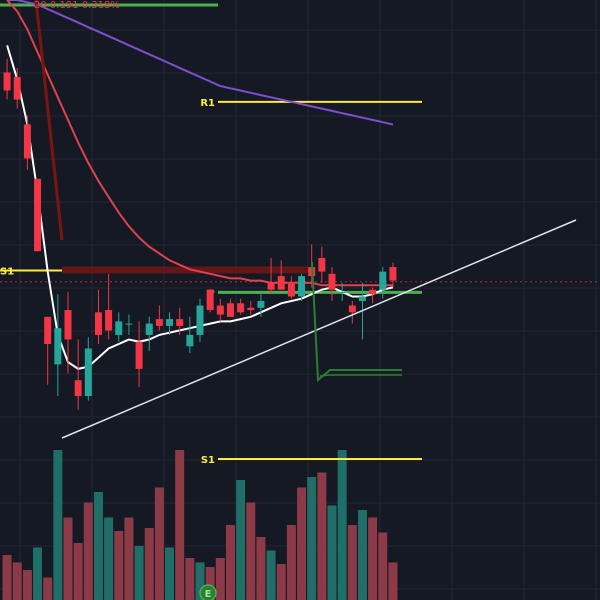 The height and width of the screenshot is (600, 600). What do you see at coordinates (200, 63) in the screenshot?
I see `ma-long-line` at bounding box center [200, 63].